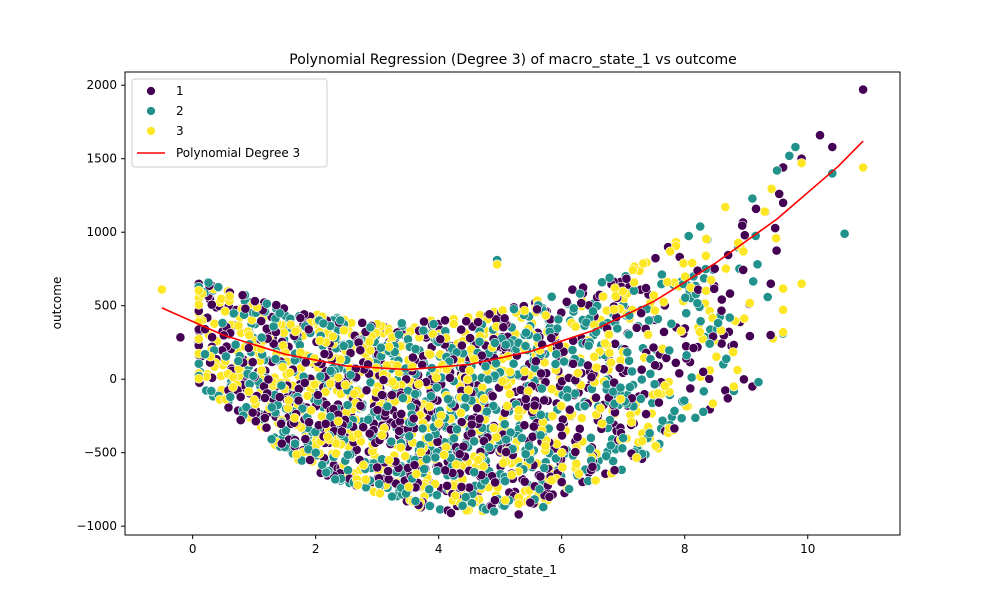 Image resolution: width=1000 pixels, height=604 pixels. What do you see at coordinates (229, 123) in the screenshot?
I see `legend: 1 2 3 Polynomial Degree 3` at bounding box center [229, 123].